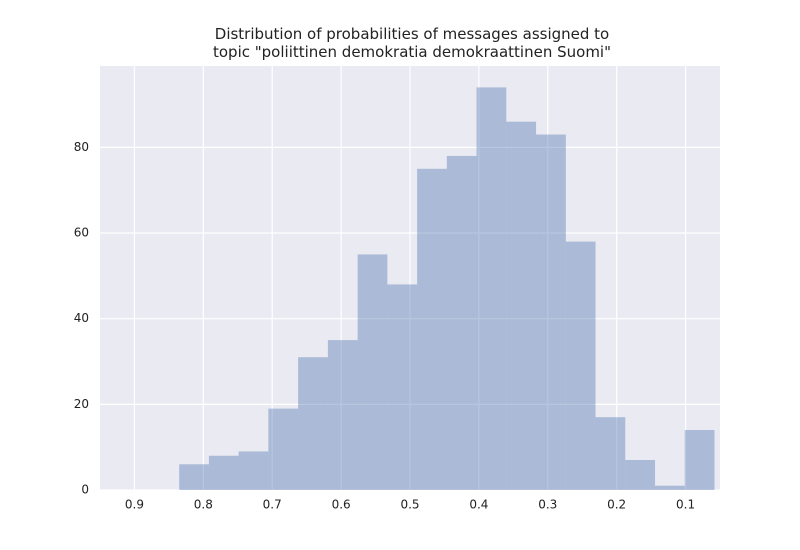  What do you see at coordinates (685, 505) in the screenshot?
I see `x-tick-label: 0.1` at bounding box center [685, 505].